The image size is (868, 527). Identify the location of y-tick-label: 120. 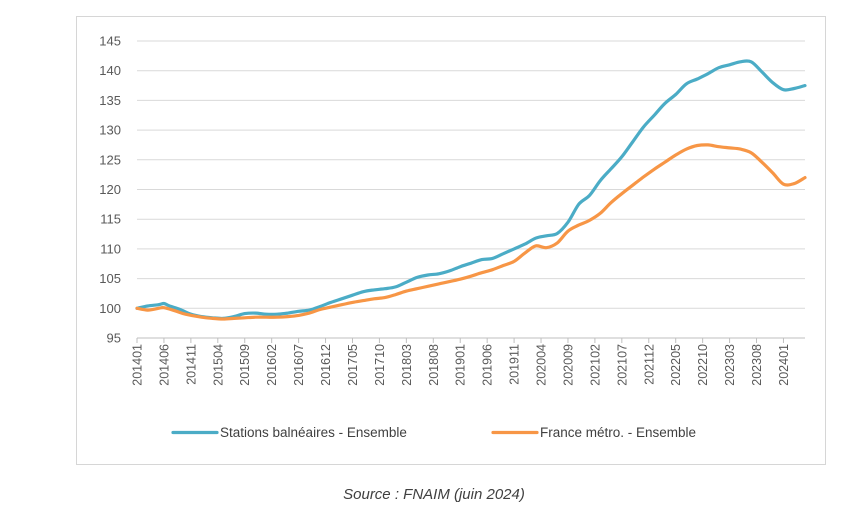
(110, 189).